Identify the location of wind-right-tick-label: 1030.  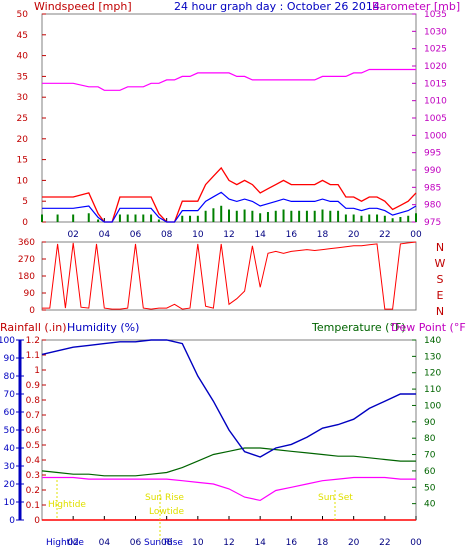
(435, 32).